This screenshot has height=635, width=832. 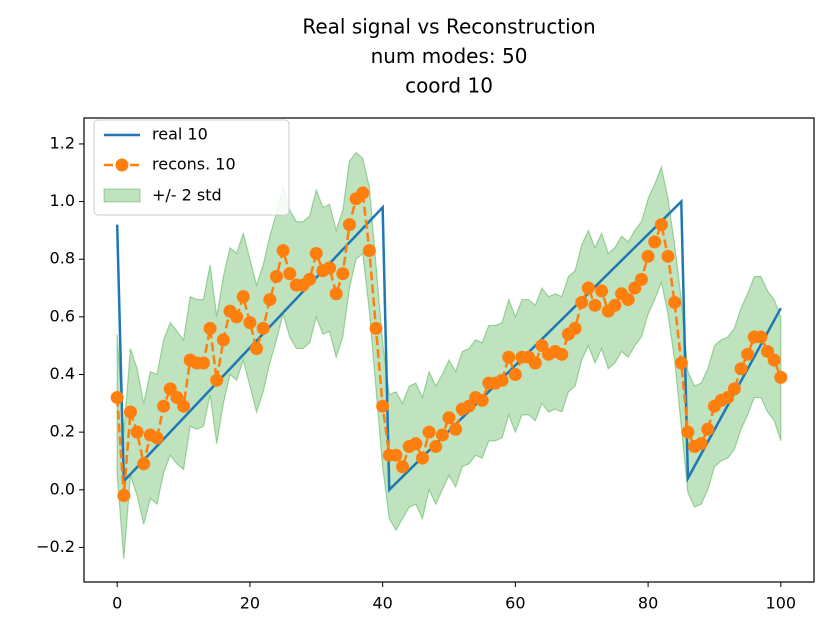 What do you see at coordinates (62, 315) in the screenshot?
I see `y-tick-label: 0.6` at bounding box center [62, 315].